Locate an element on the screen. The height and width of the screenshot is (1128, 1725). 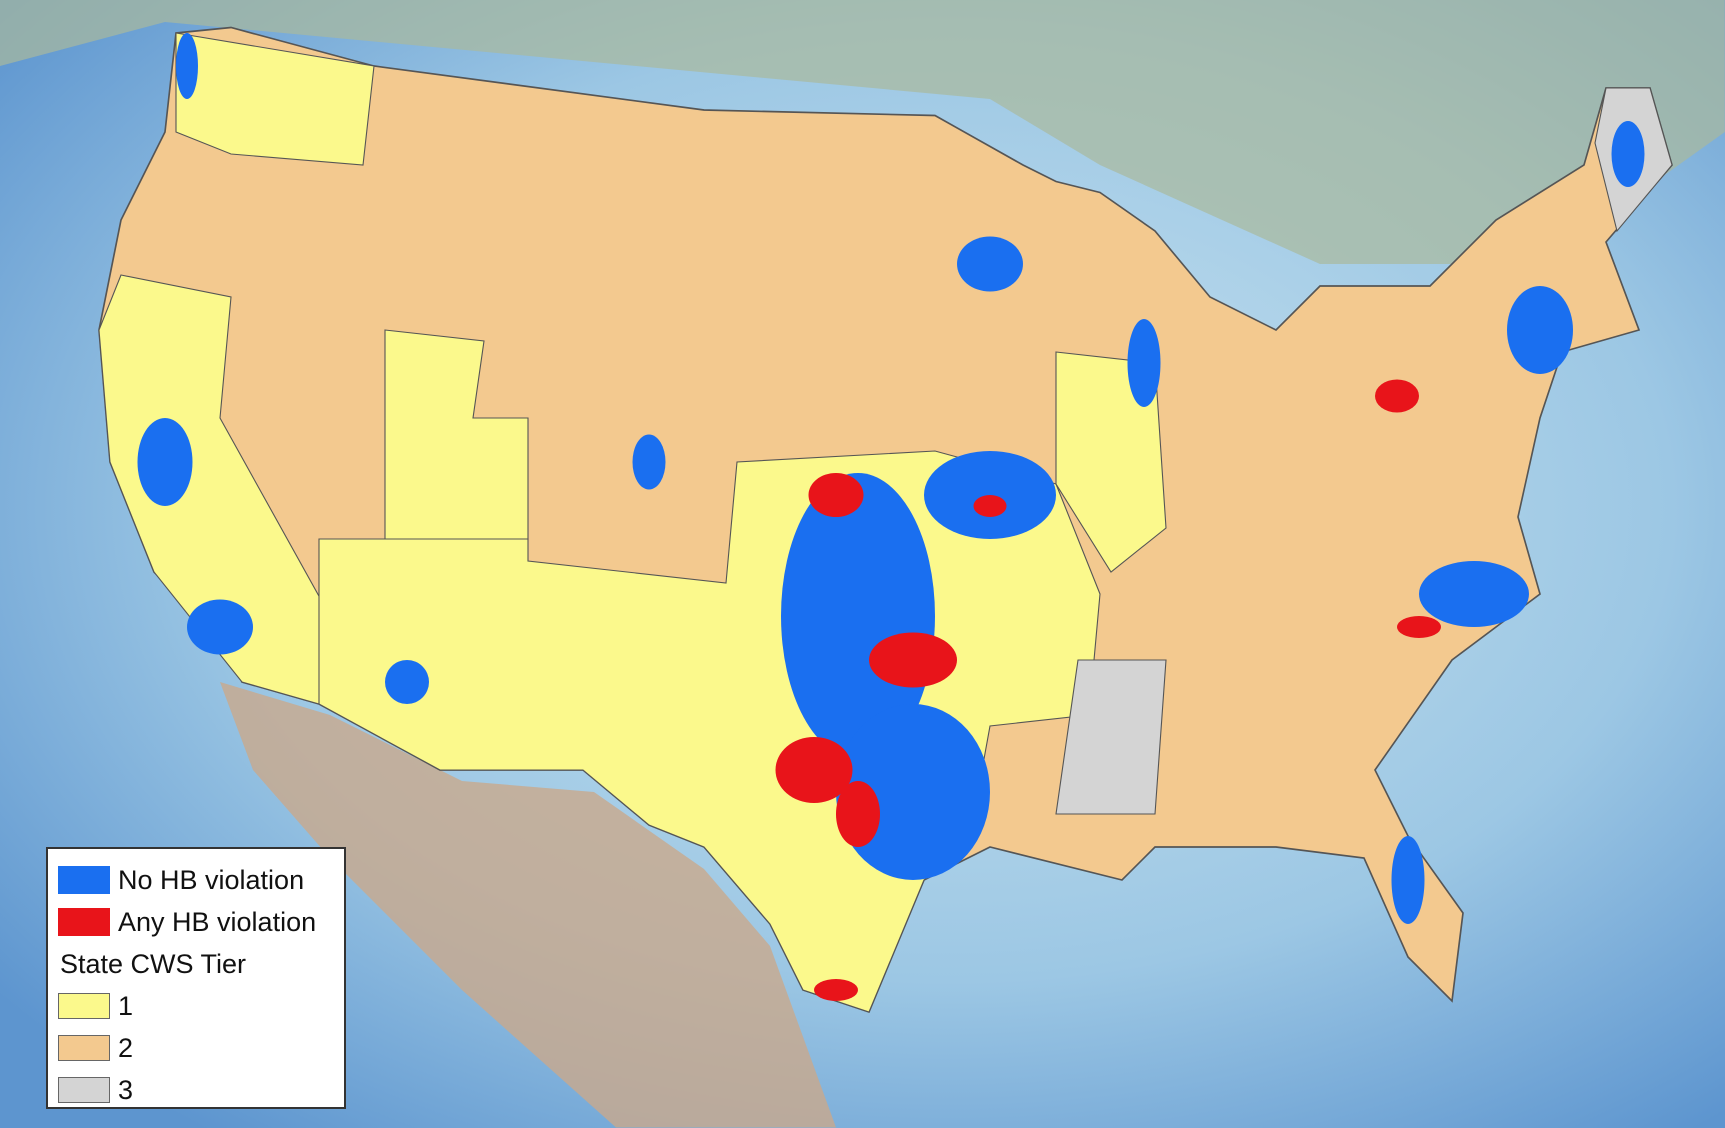
legend-item: Any HB violation is located at coordinates (196, 922).